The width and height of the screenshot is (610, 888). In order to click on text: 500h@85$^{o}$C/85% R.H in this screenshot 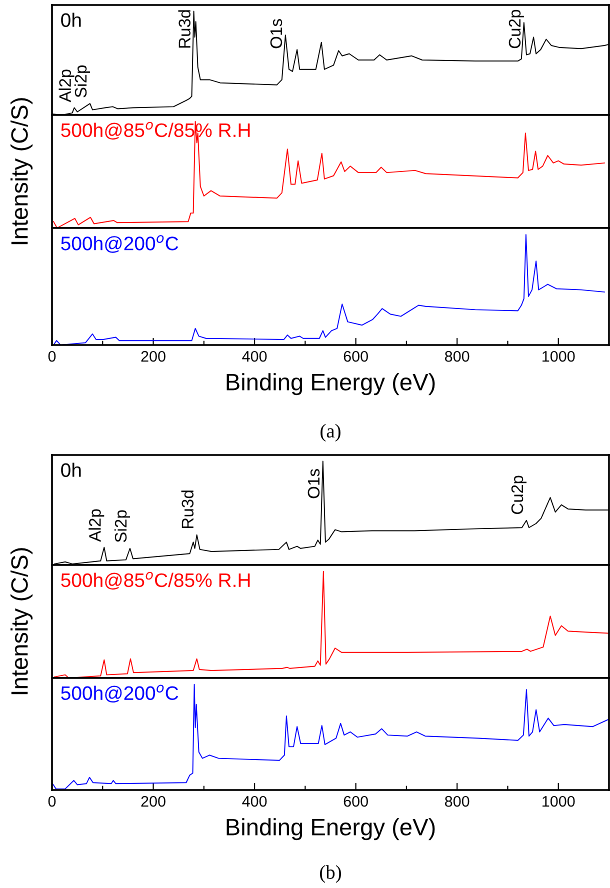, I will do `click(155, 581)`.